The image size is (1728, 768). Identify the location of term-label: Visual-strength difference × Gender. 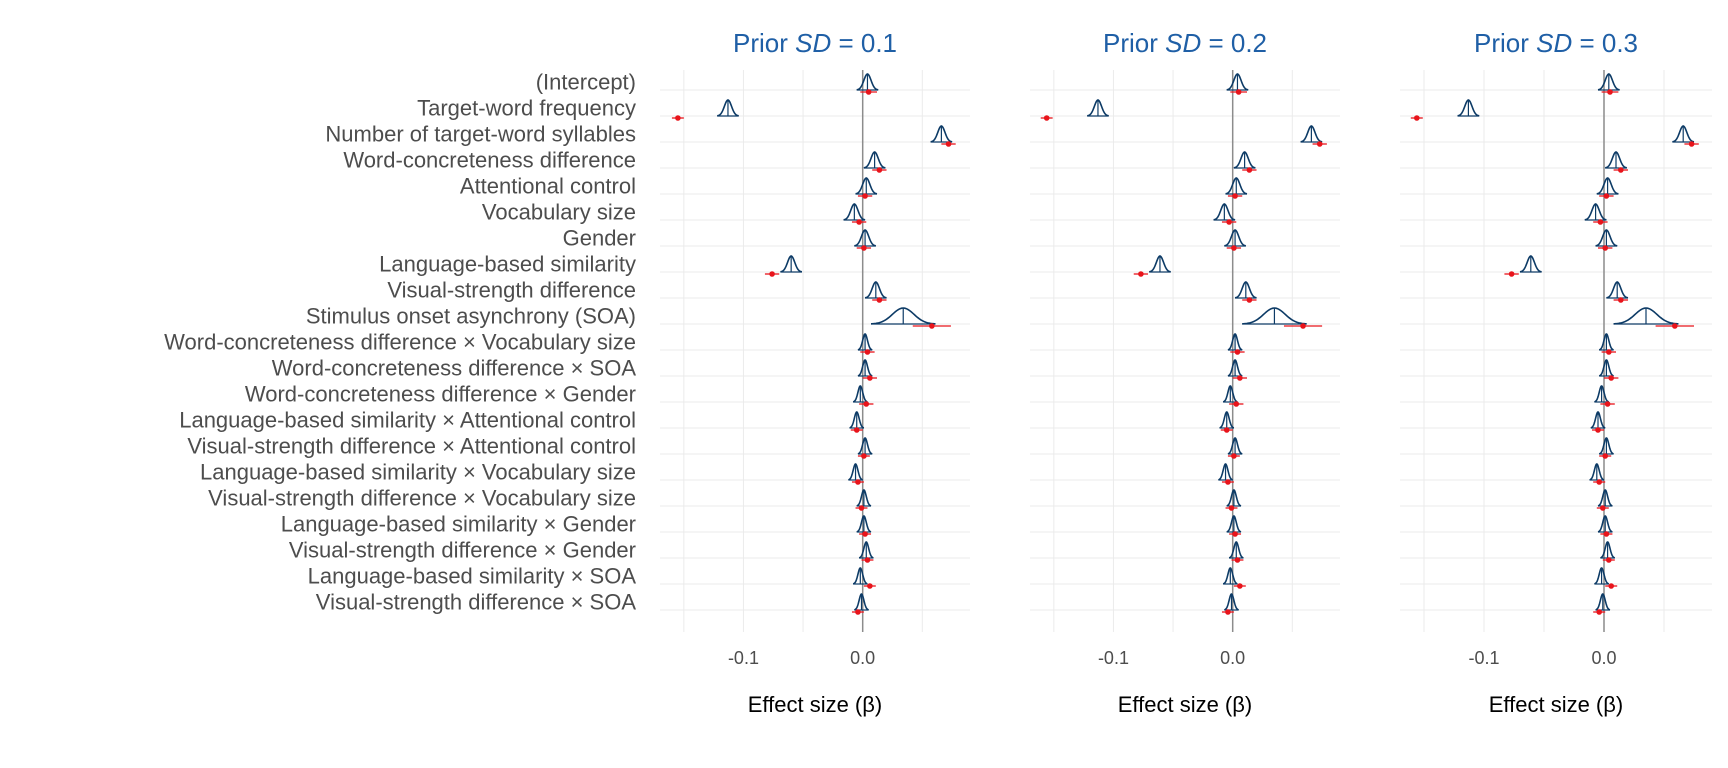
(462, 550).